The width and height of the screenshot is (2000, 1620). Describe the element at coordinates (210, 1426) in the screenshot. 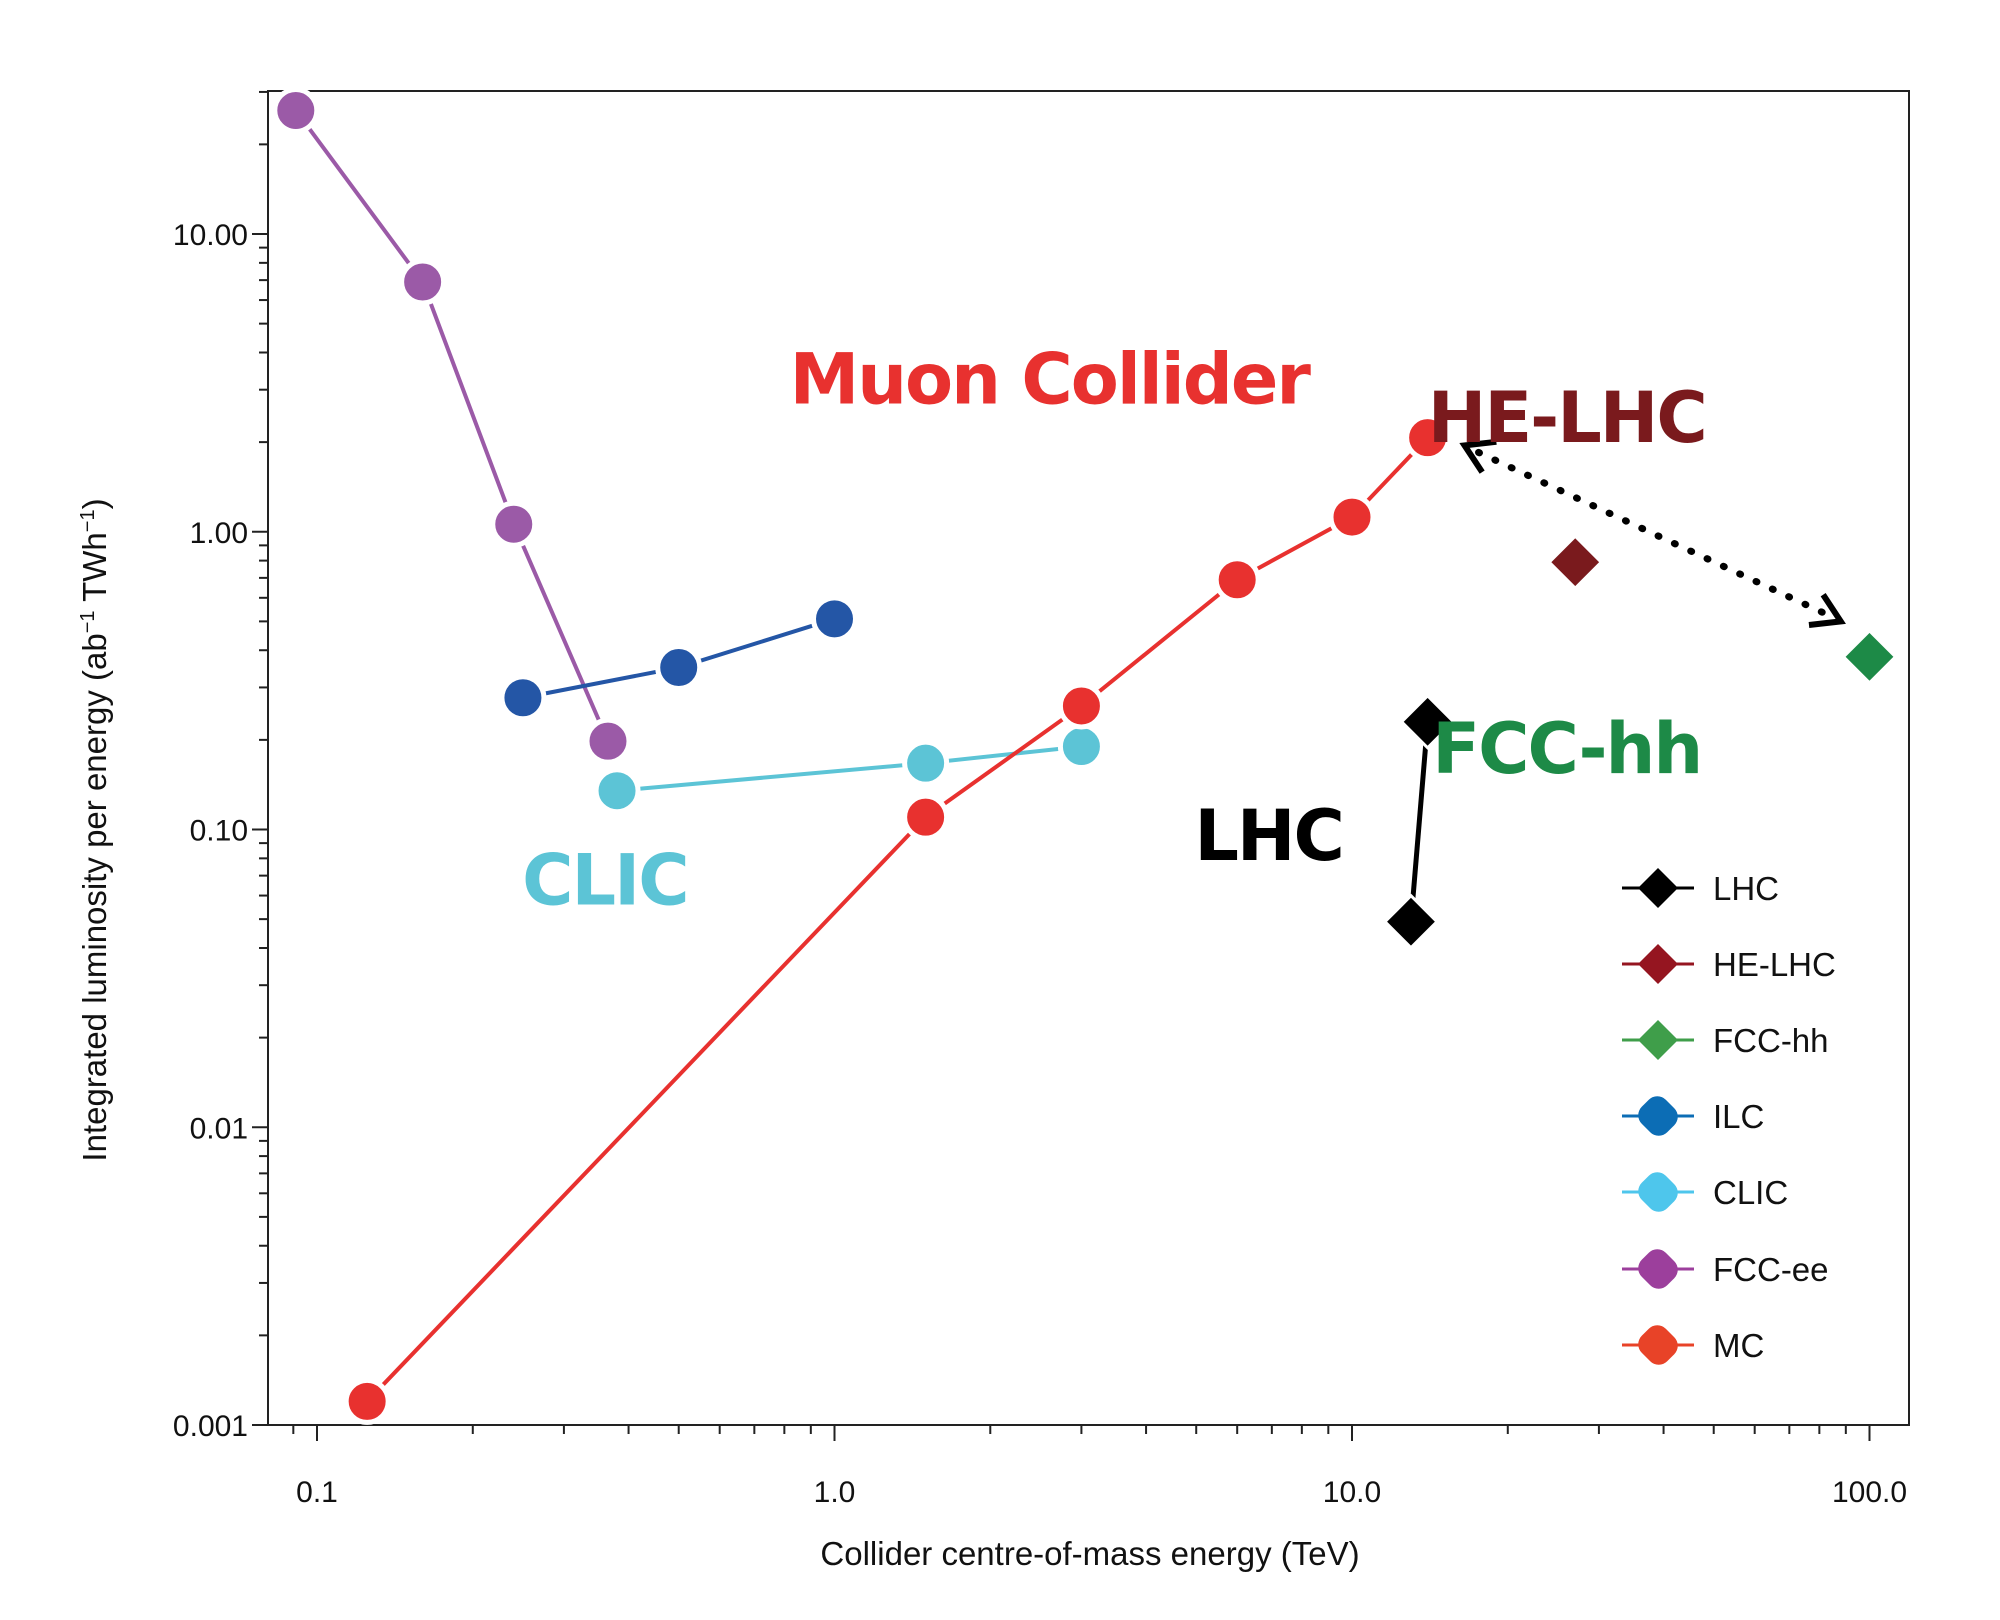

I see `y-tick-label: 0.001` at that location.